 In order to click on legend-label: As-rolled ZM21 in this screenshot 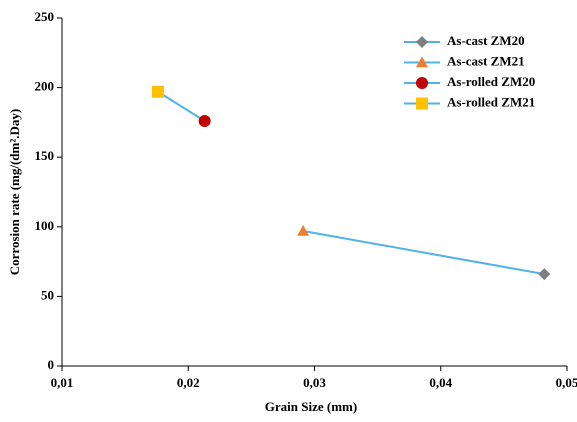, I will do `click(491, 101)`.